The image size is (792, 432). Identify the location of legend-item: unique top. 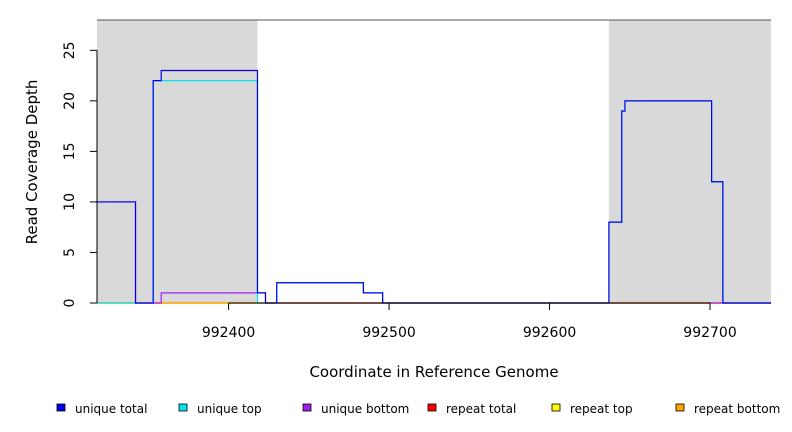
(220, 409).